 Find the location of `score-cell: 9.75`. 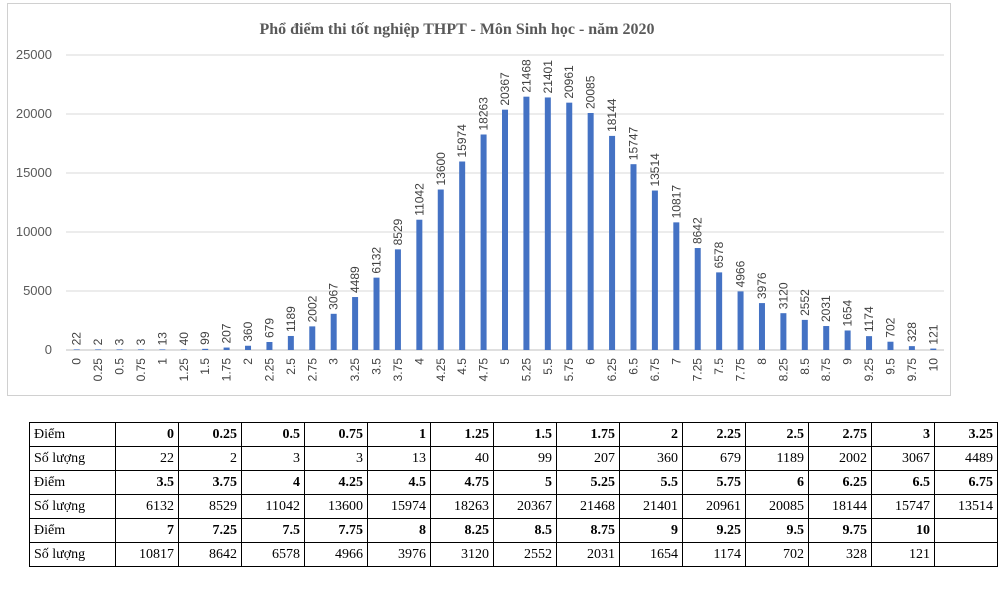

score-cell: 9.75 is located at coordinates (840, 530).